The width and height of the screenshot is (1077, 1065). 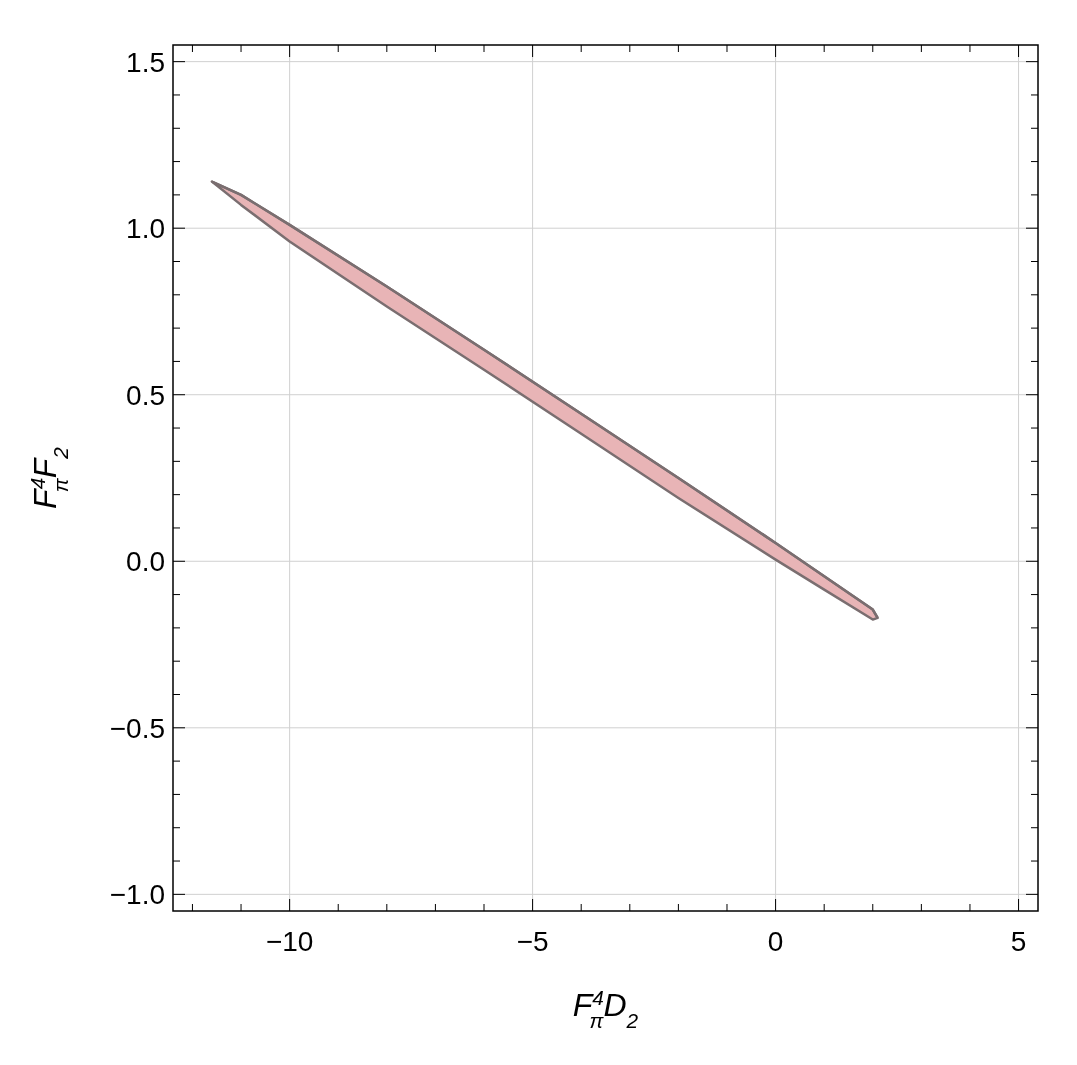 I want to click on y-tick-label: 1.0, so click(x=145, y=229).